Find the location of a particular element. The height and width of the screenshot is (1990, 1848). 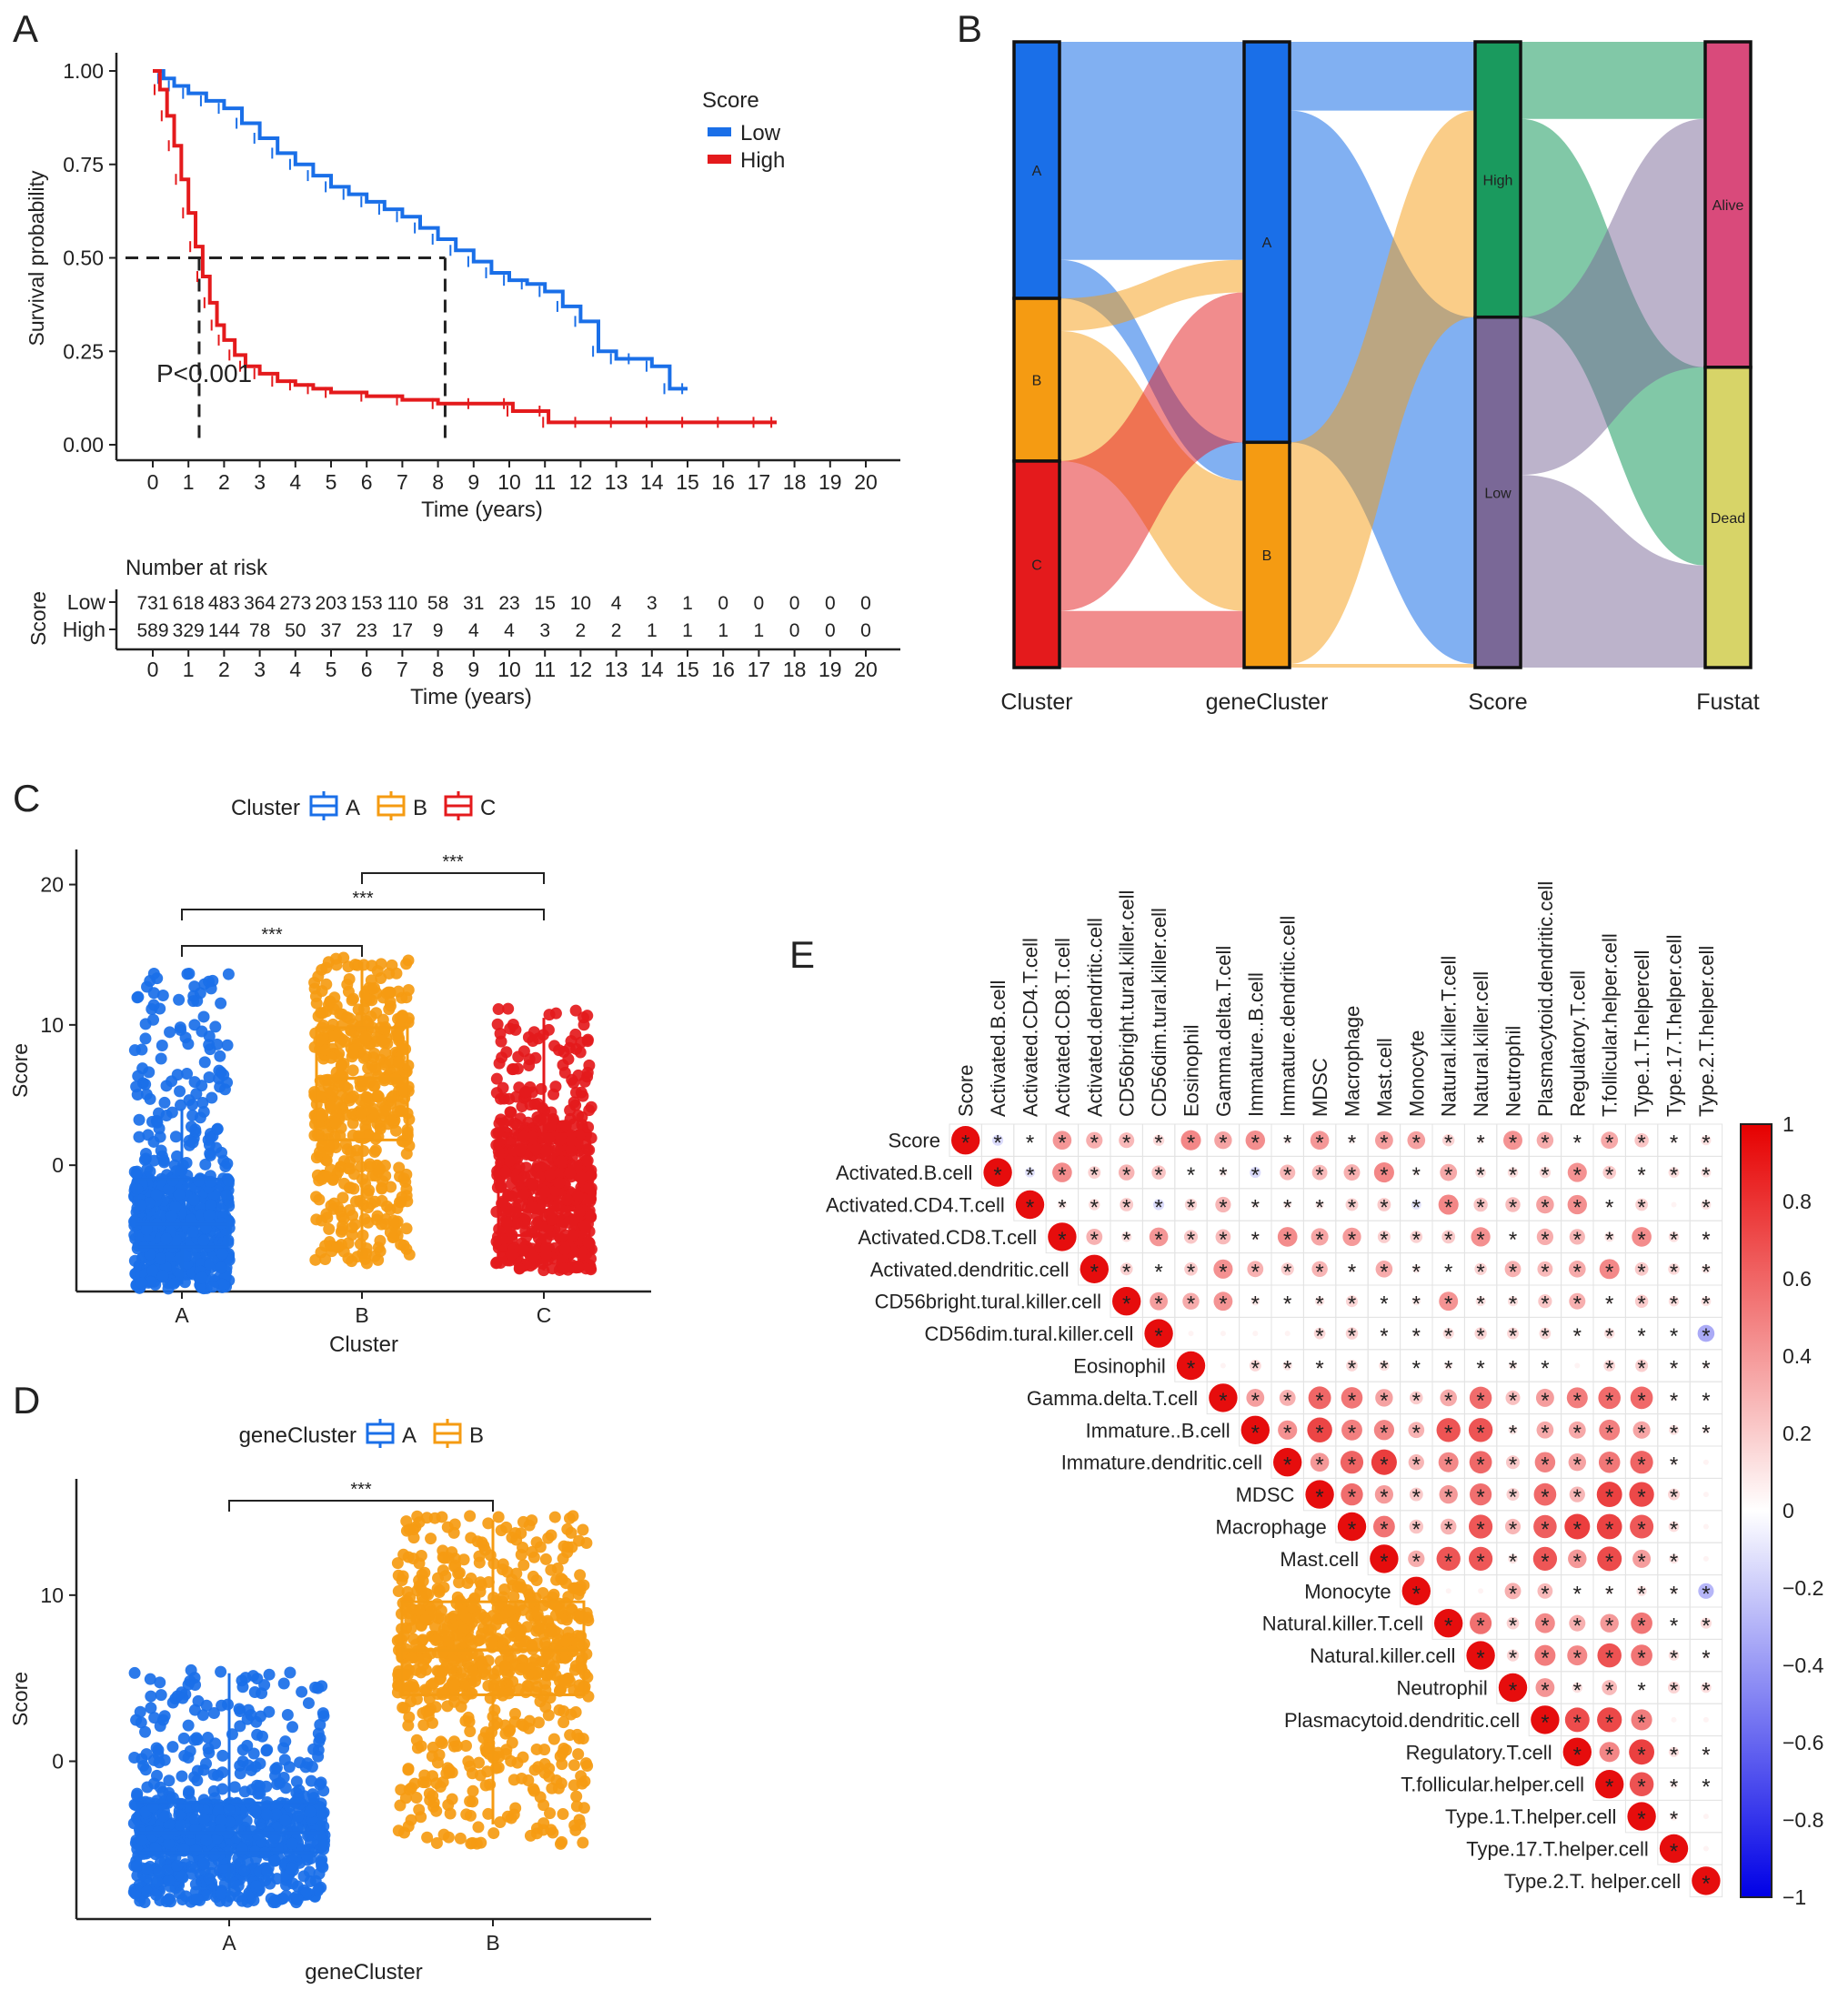

row-label: CD56dim.tural.killer.cell is located at coordinates (1029, 1333).